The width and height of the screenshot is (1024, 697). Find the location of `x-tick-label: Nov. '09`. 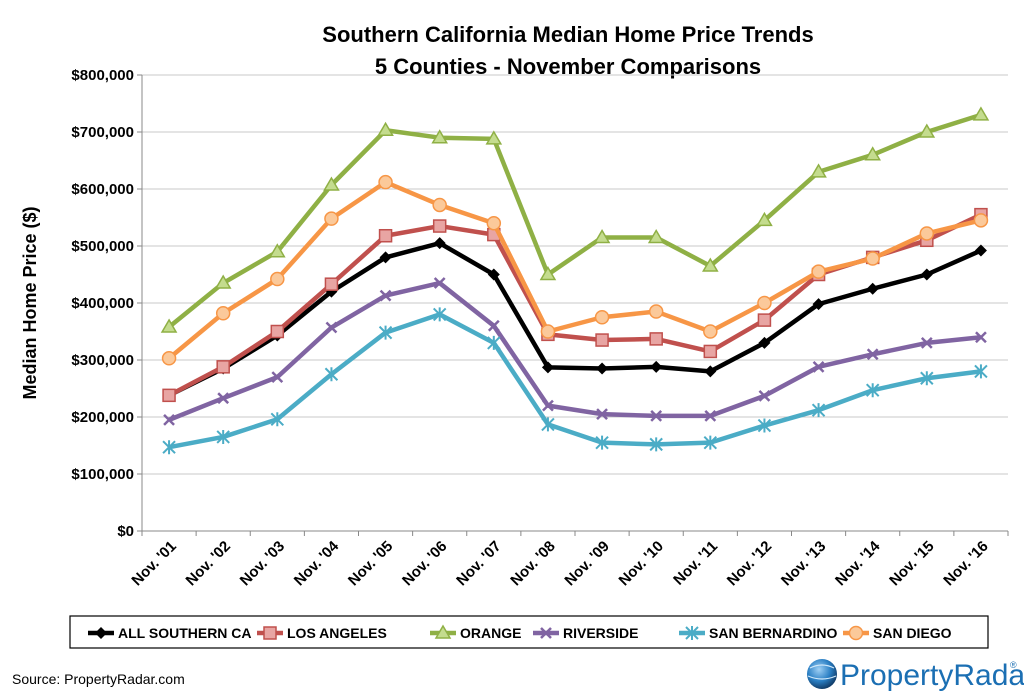

x-tick-label: Nov. '09 is located at coordinates (586, 563).